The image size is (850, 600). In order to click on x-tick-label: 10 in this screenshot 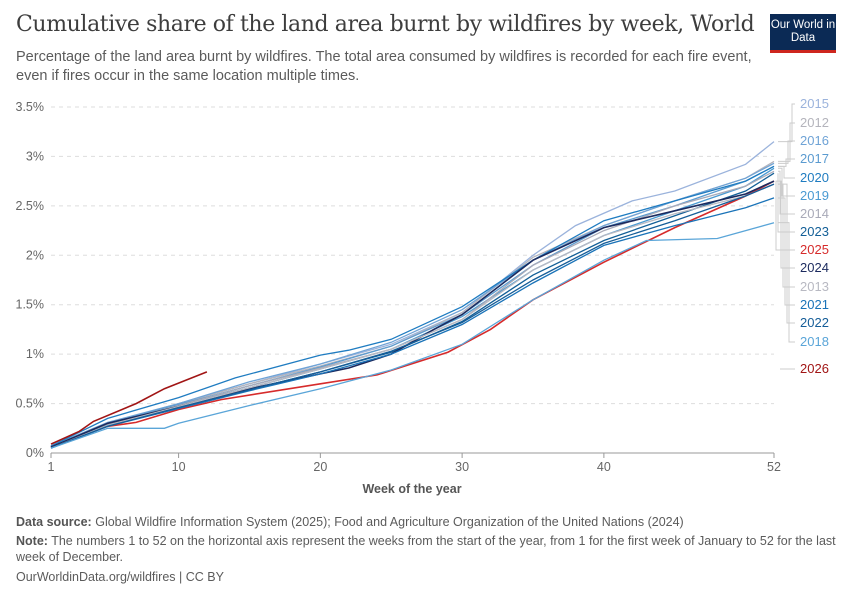, I will do `click(179, 467)`.